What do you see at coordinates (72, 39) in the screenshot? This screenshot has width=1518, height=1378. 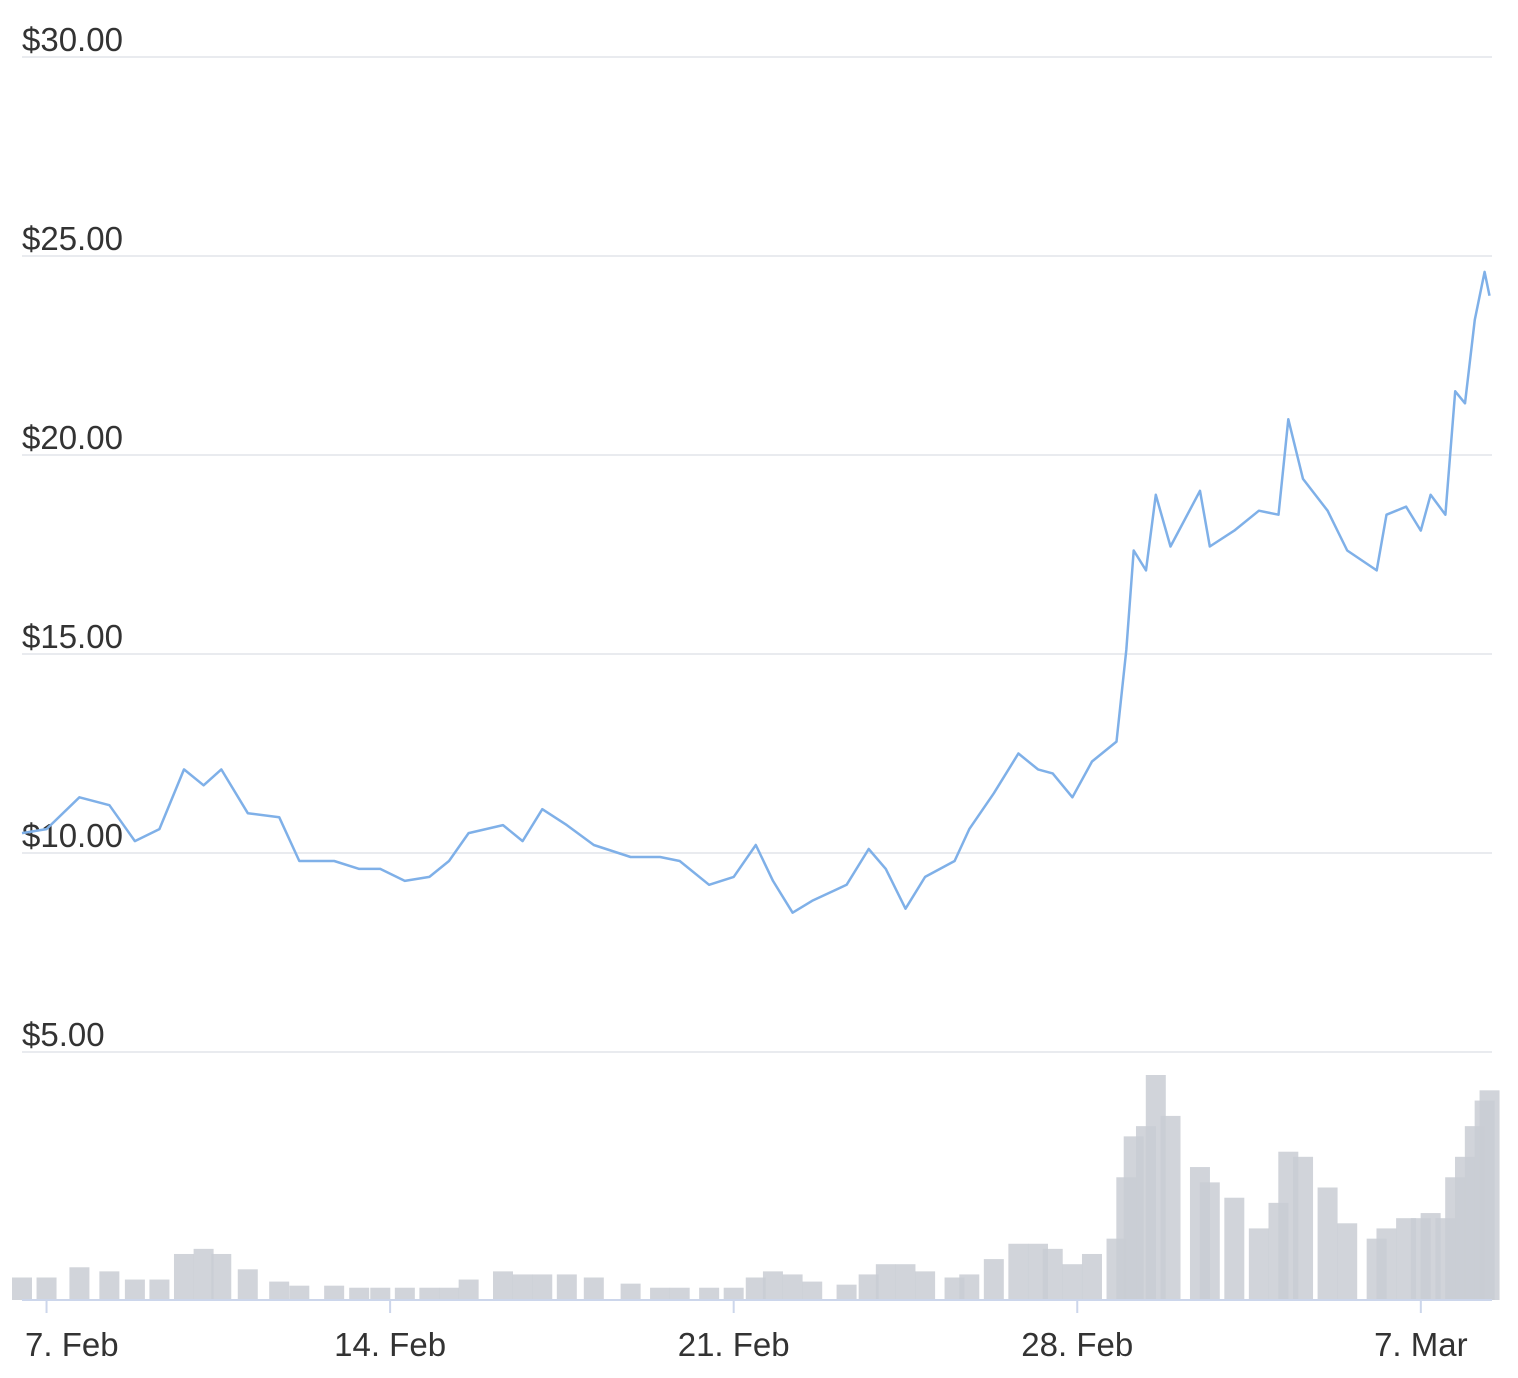 I see `y-tick-label: $30.00` at bounding box center [72, 39].